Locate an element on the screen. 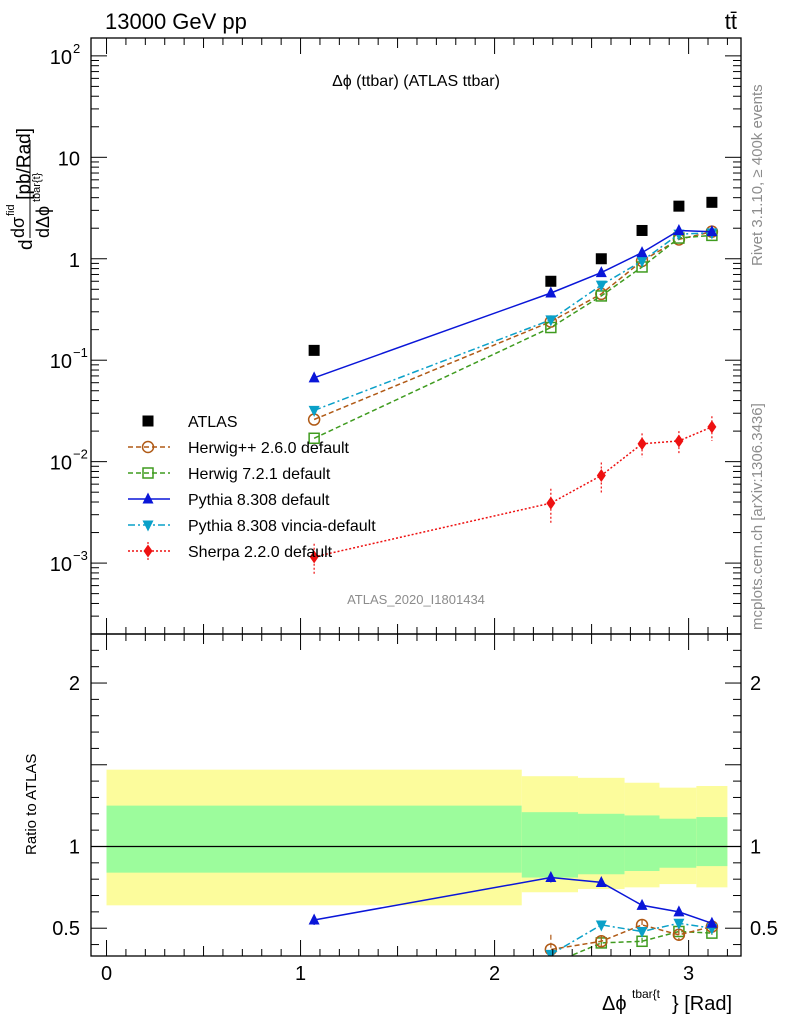  legend-entry-label: Sherpa 2.2.0 default is located at coordinates (260, 552).